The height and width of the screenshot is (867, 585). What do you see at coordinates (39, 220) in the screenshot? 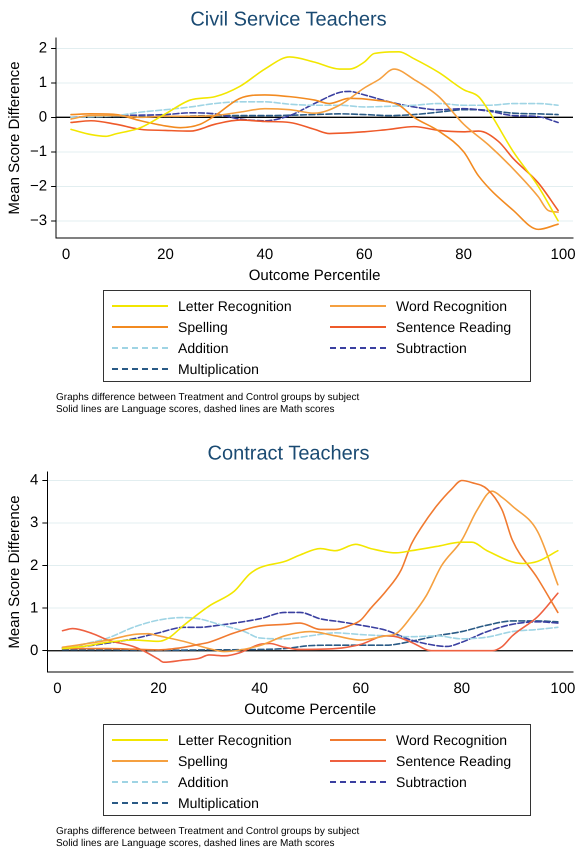
I see `y-tick-label: −3` at bounding box center [39, 220].